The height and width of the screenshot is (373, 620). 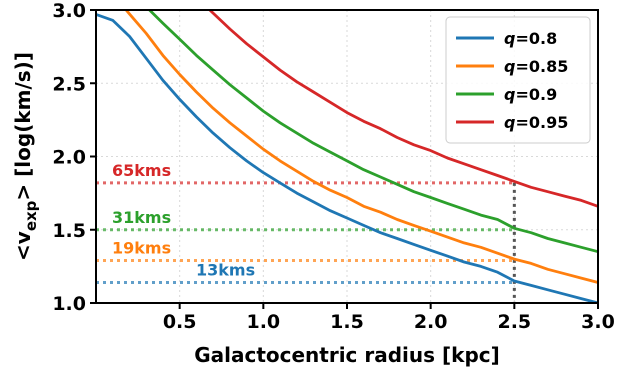 I want to click on legend-box, so click(x=518, y=80).